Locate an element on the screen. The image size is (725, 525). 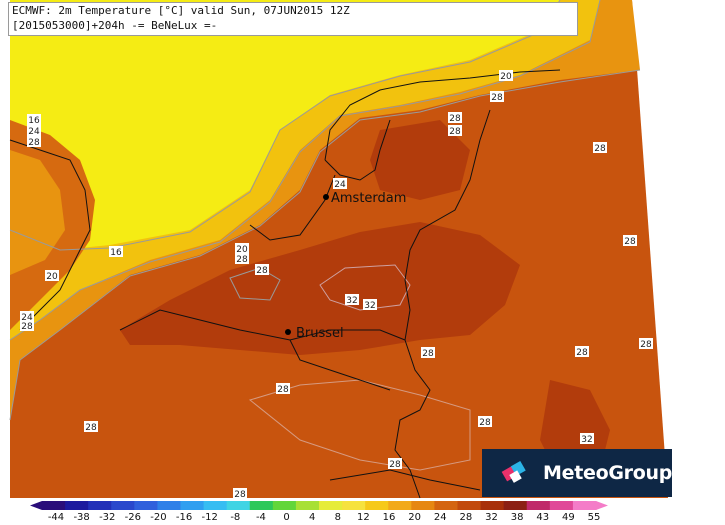
meteogroup-logo-icon is located at coordinates (513, 471).